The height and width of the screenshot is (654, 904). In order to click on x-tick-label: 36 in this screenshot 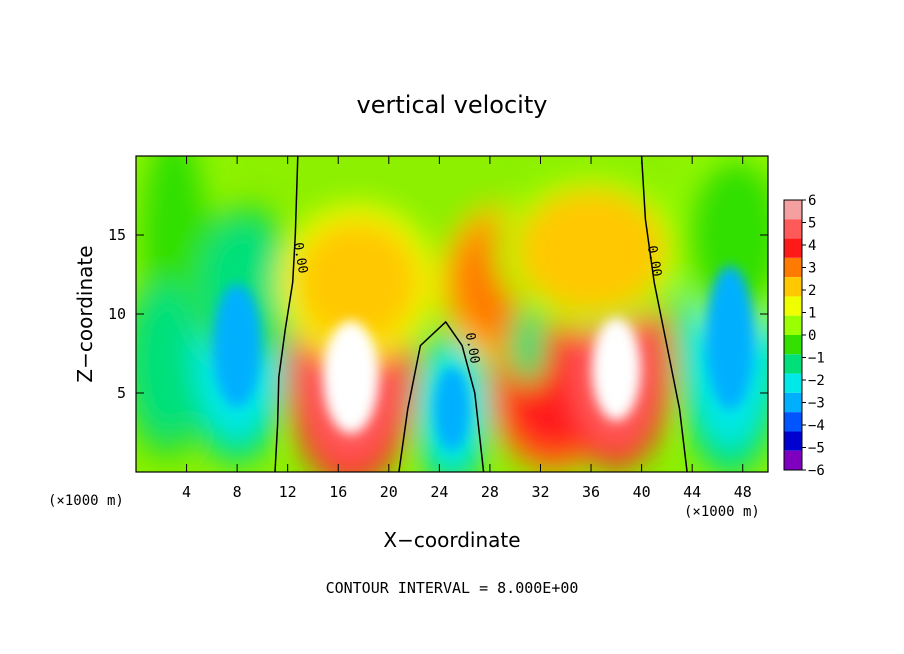, I will do `click(591, 492)`.